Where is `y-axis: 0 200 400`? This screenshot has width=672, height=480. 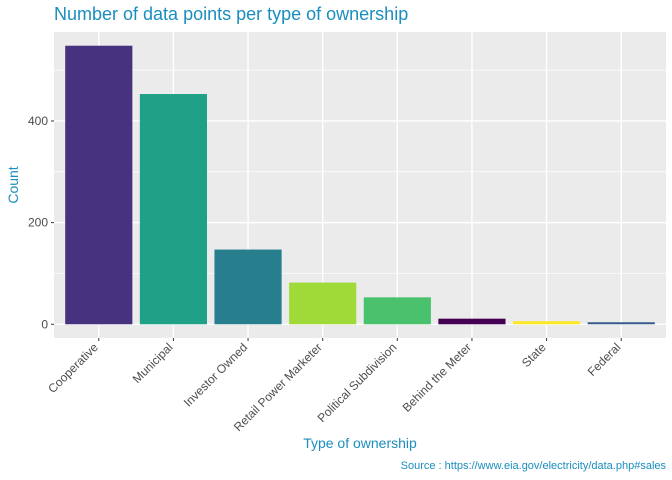 y-axis: 0 200 400 is located at coordinates (41, 222).